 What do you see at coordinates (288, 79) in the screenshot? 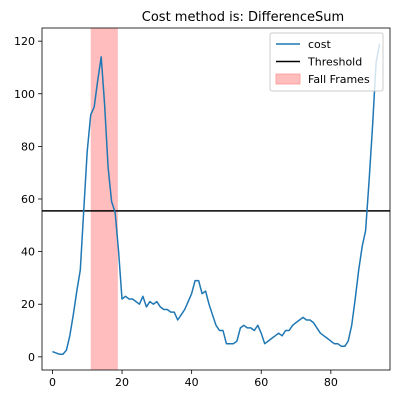
I see `legend-swatch-fall-frames` at bounding box center [288, 79].